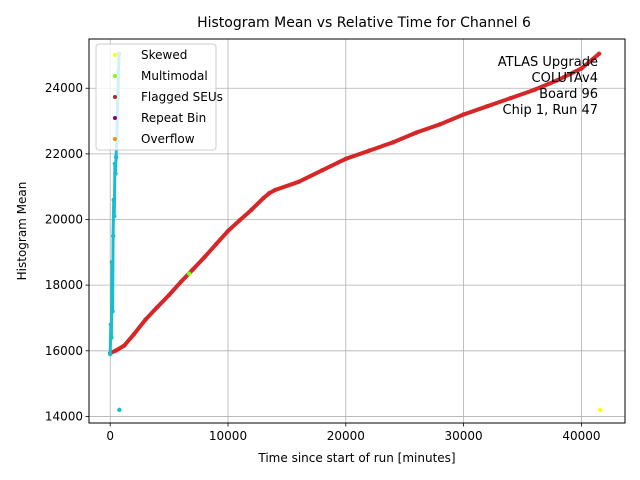 The height and width of the screenshot is (480, 640). Describe the element at coordinates (22, 231) in the screenshot. I see `y-axis-label: Histogram Mean` at that location.